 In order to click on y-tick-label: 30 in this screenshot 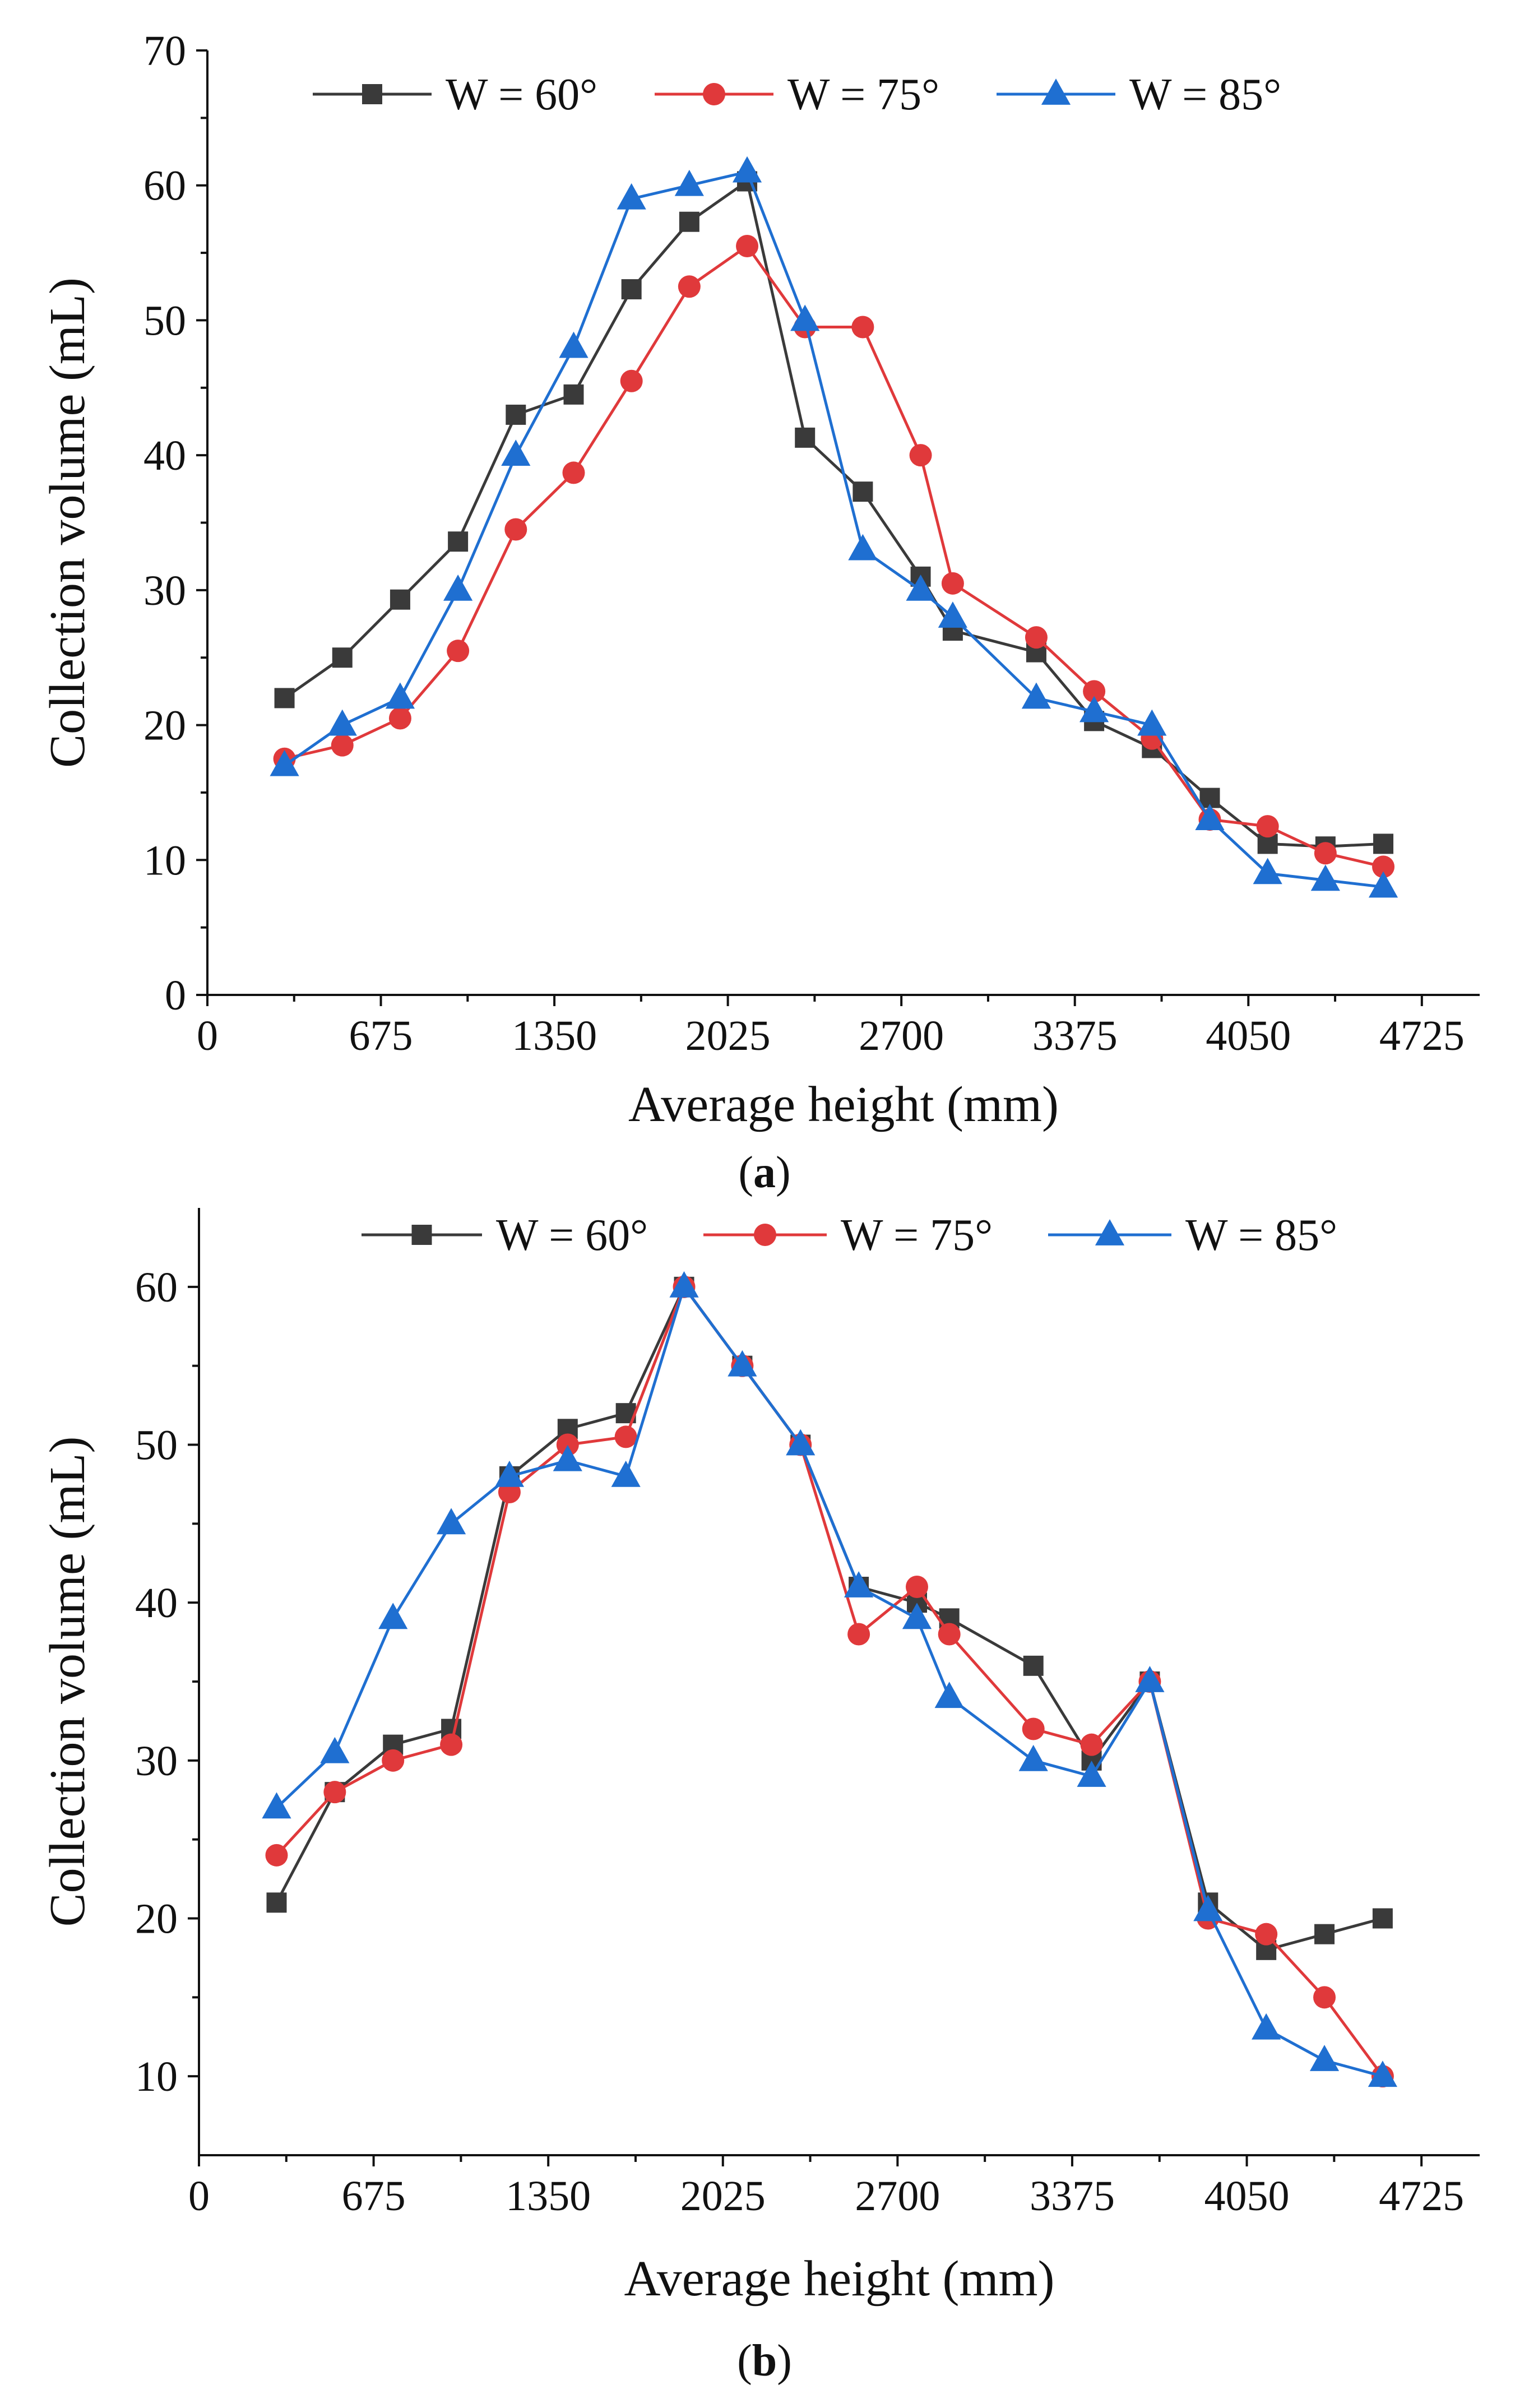, I will do `click(164, 590)`.